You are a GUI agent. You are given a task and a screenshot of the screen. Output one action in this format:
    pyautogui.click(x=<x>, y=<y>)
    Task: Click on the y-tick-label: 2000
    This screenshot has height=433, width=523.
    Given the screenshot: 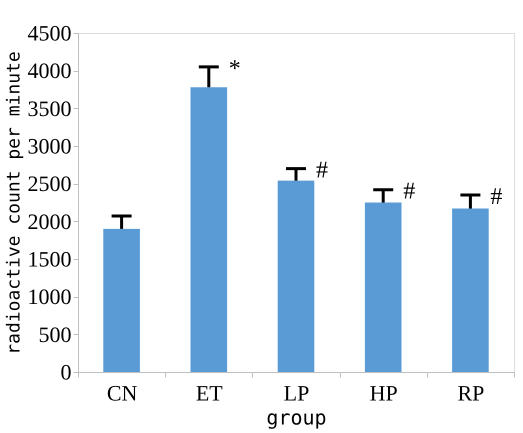 What is the action you would take?
    pyautogui.click(x=50, y=221)
    